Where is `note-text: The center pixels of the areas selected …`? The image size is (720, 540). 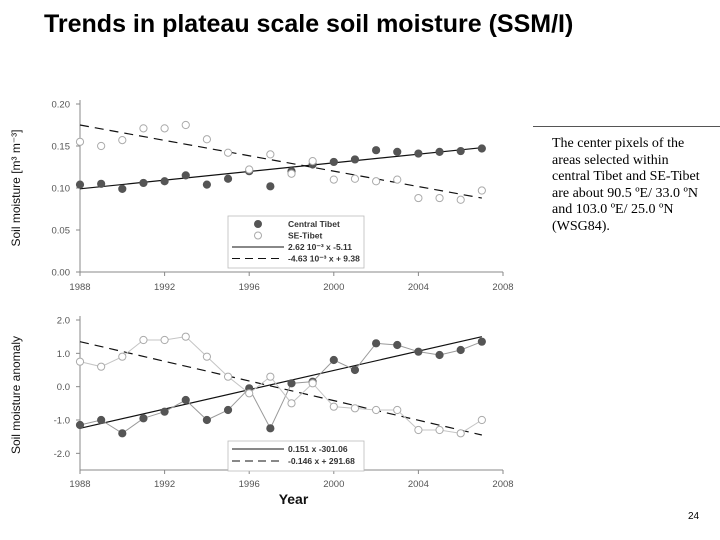 note-text: The center pixels of the areas selected … is located at coordinates (626, 185).